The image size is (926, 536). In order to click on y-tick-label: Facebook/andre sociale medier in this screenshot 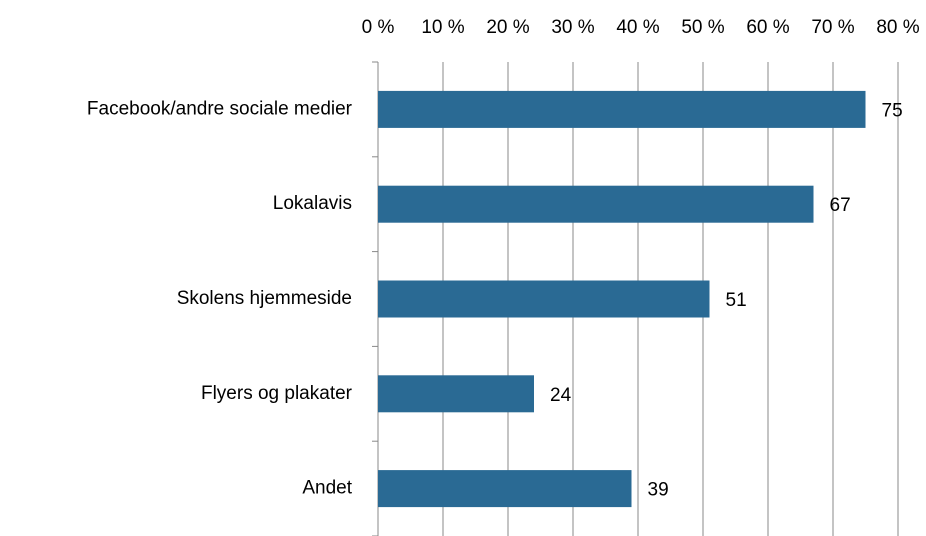, I will do `click(220, 108)`.